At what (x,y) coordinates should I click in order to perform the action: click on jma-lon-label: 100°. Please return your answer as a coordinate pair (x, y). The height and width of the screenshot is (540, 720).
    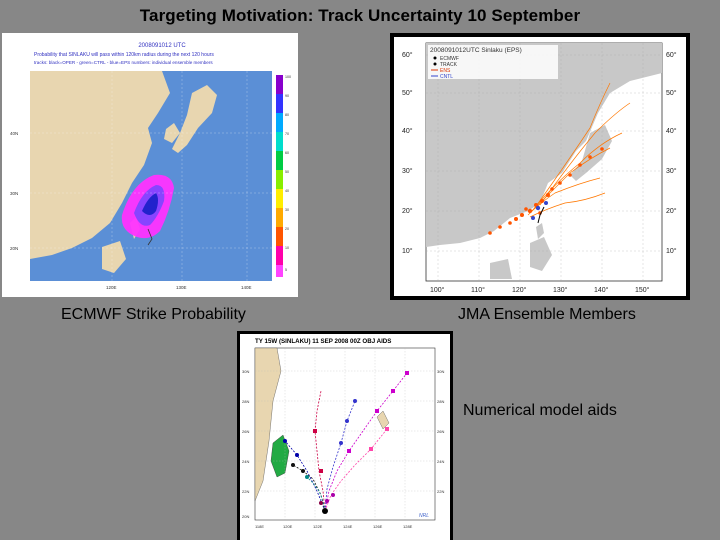
    Looking at the image, I should click on (437, 290).